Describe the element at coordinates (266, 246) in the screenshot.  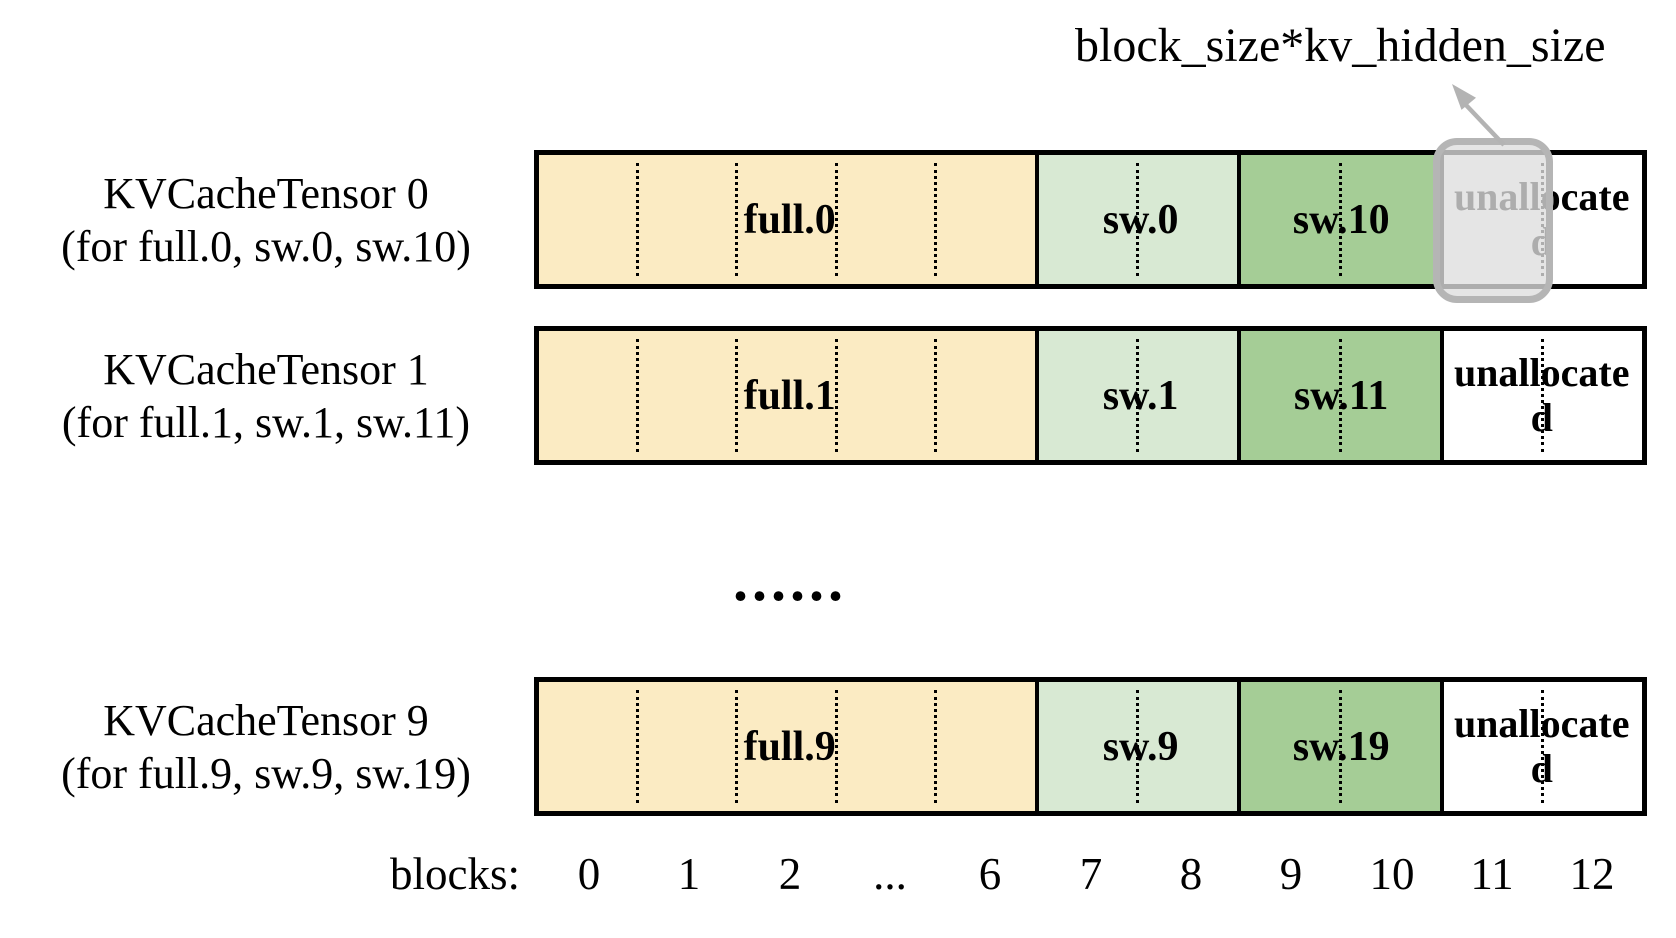
I see `row-subtitle: (for full.0, sw.0, sw.10)` at that location.